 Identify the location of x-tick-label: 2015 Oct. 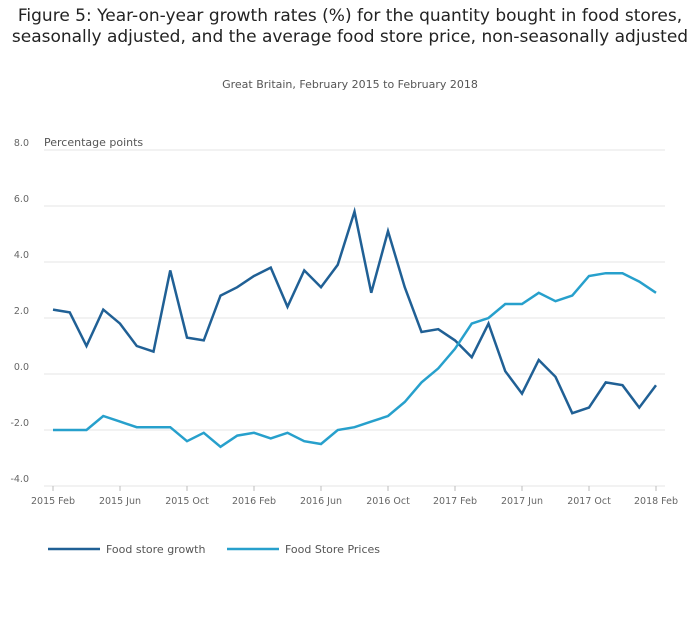
(187, 501).